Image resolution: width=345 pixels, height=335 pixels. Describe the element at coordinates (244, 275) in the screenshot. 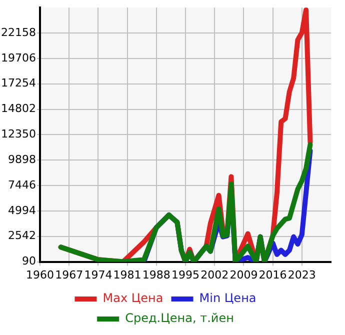

I see `x-tick-label: 2009` at that location.